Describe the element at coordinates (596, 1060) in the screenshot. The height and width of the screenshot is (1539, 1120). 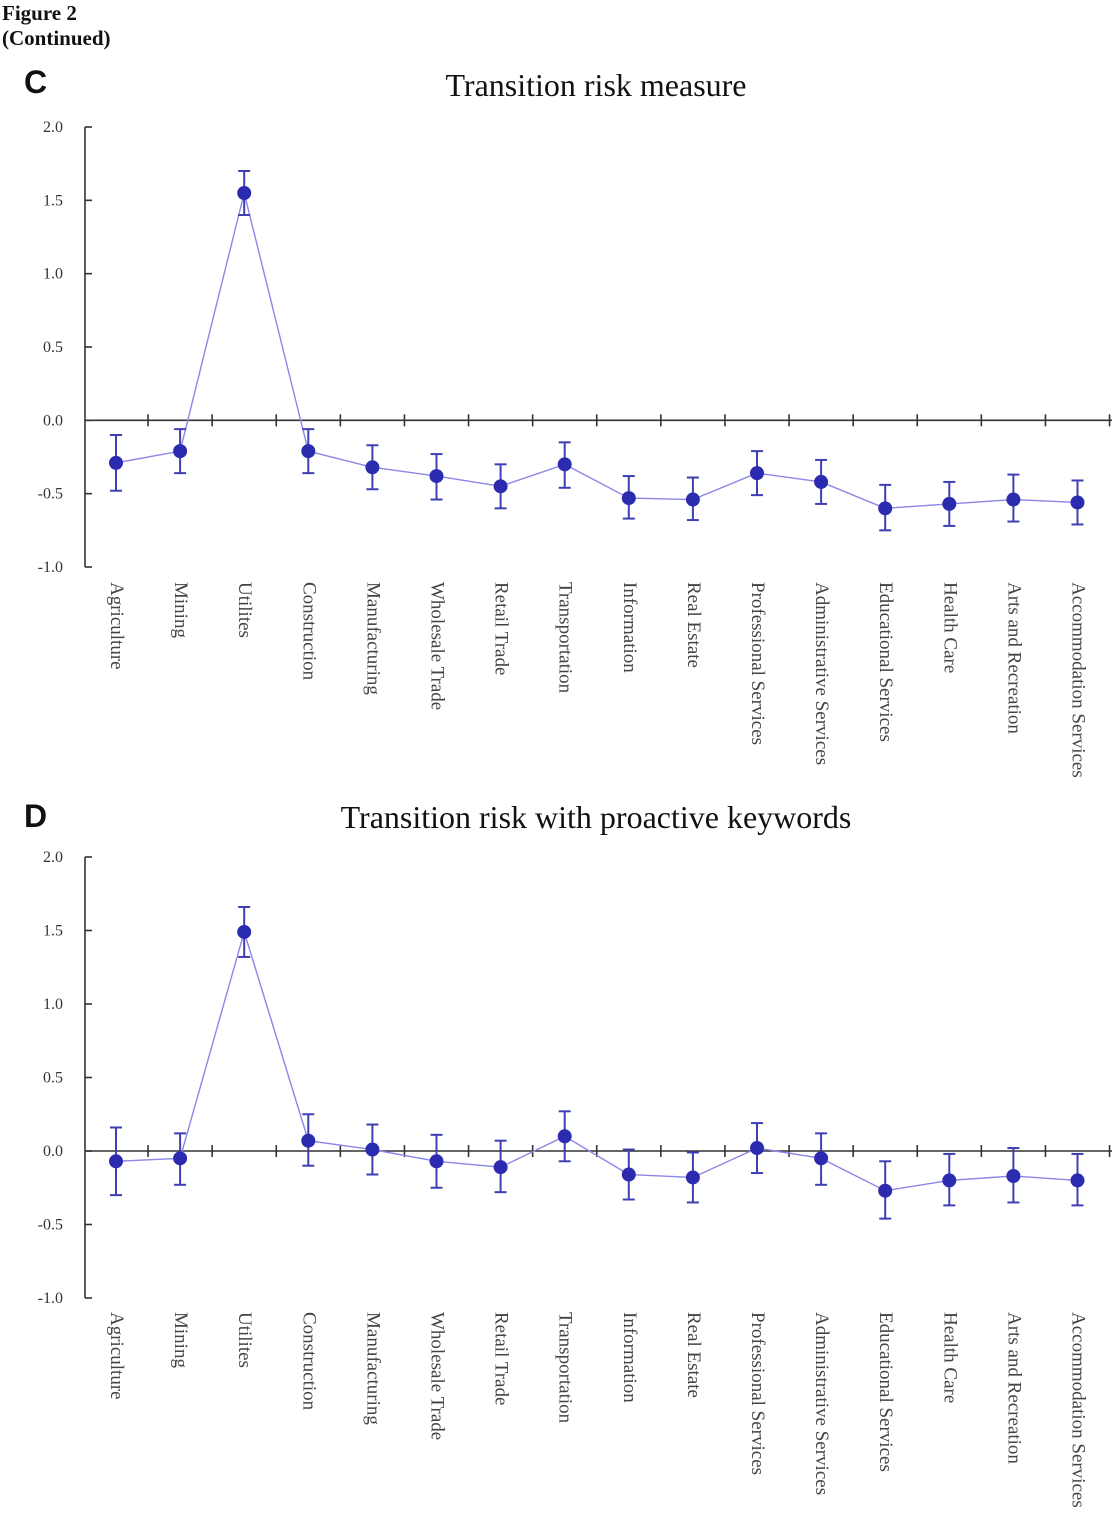
I see `series-line` at that location.